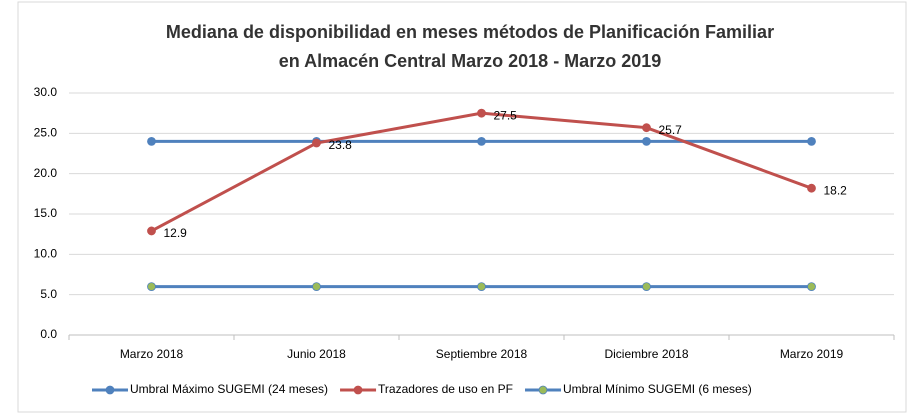 The height and width of the screenshot is (414, 916). Describe the element at coordinates (152, 354) in the screenshot. I see `x-tick-label: Marzo 2018` at that location.